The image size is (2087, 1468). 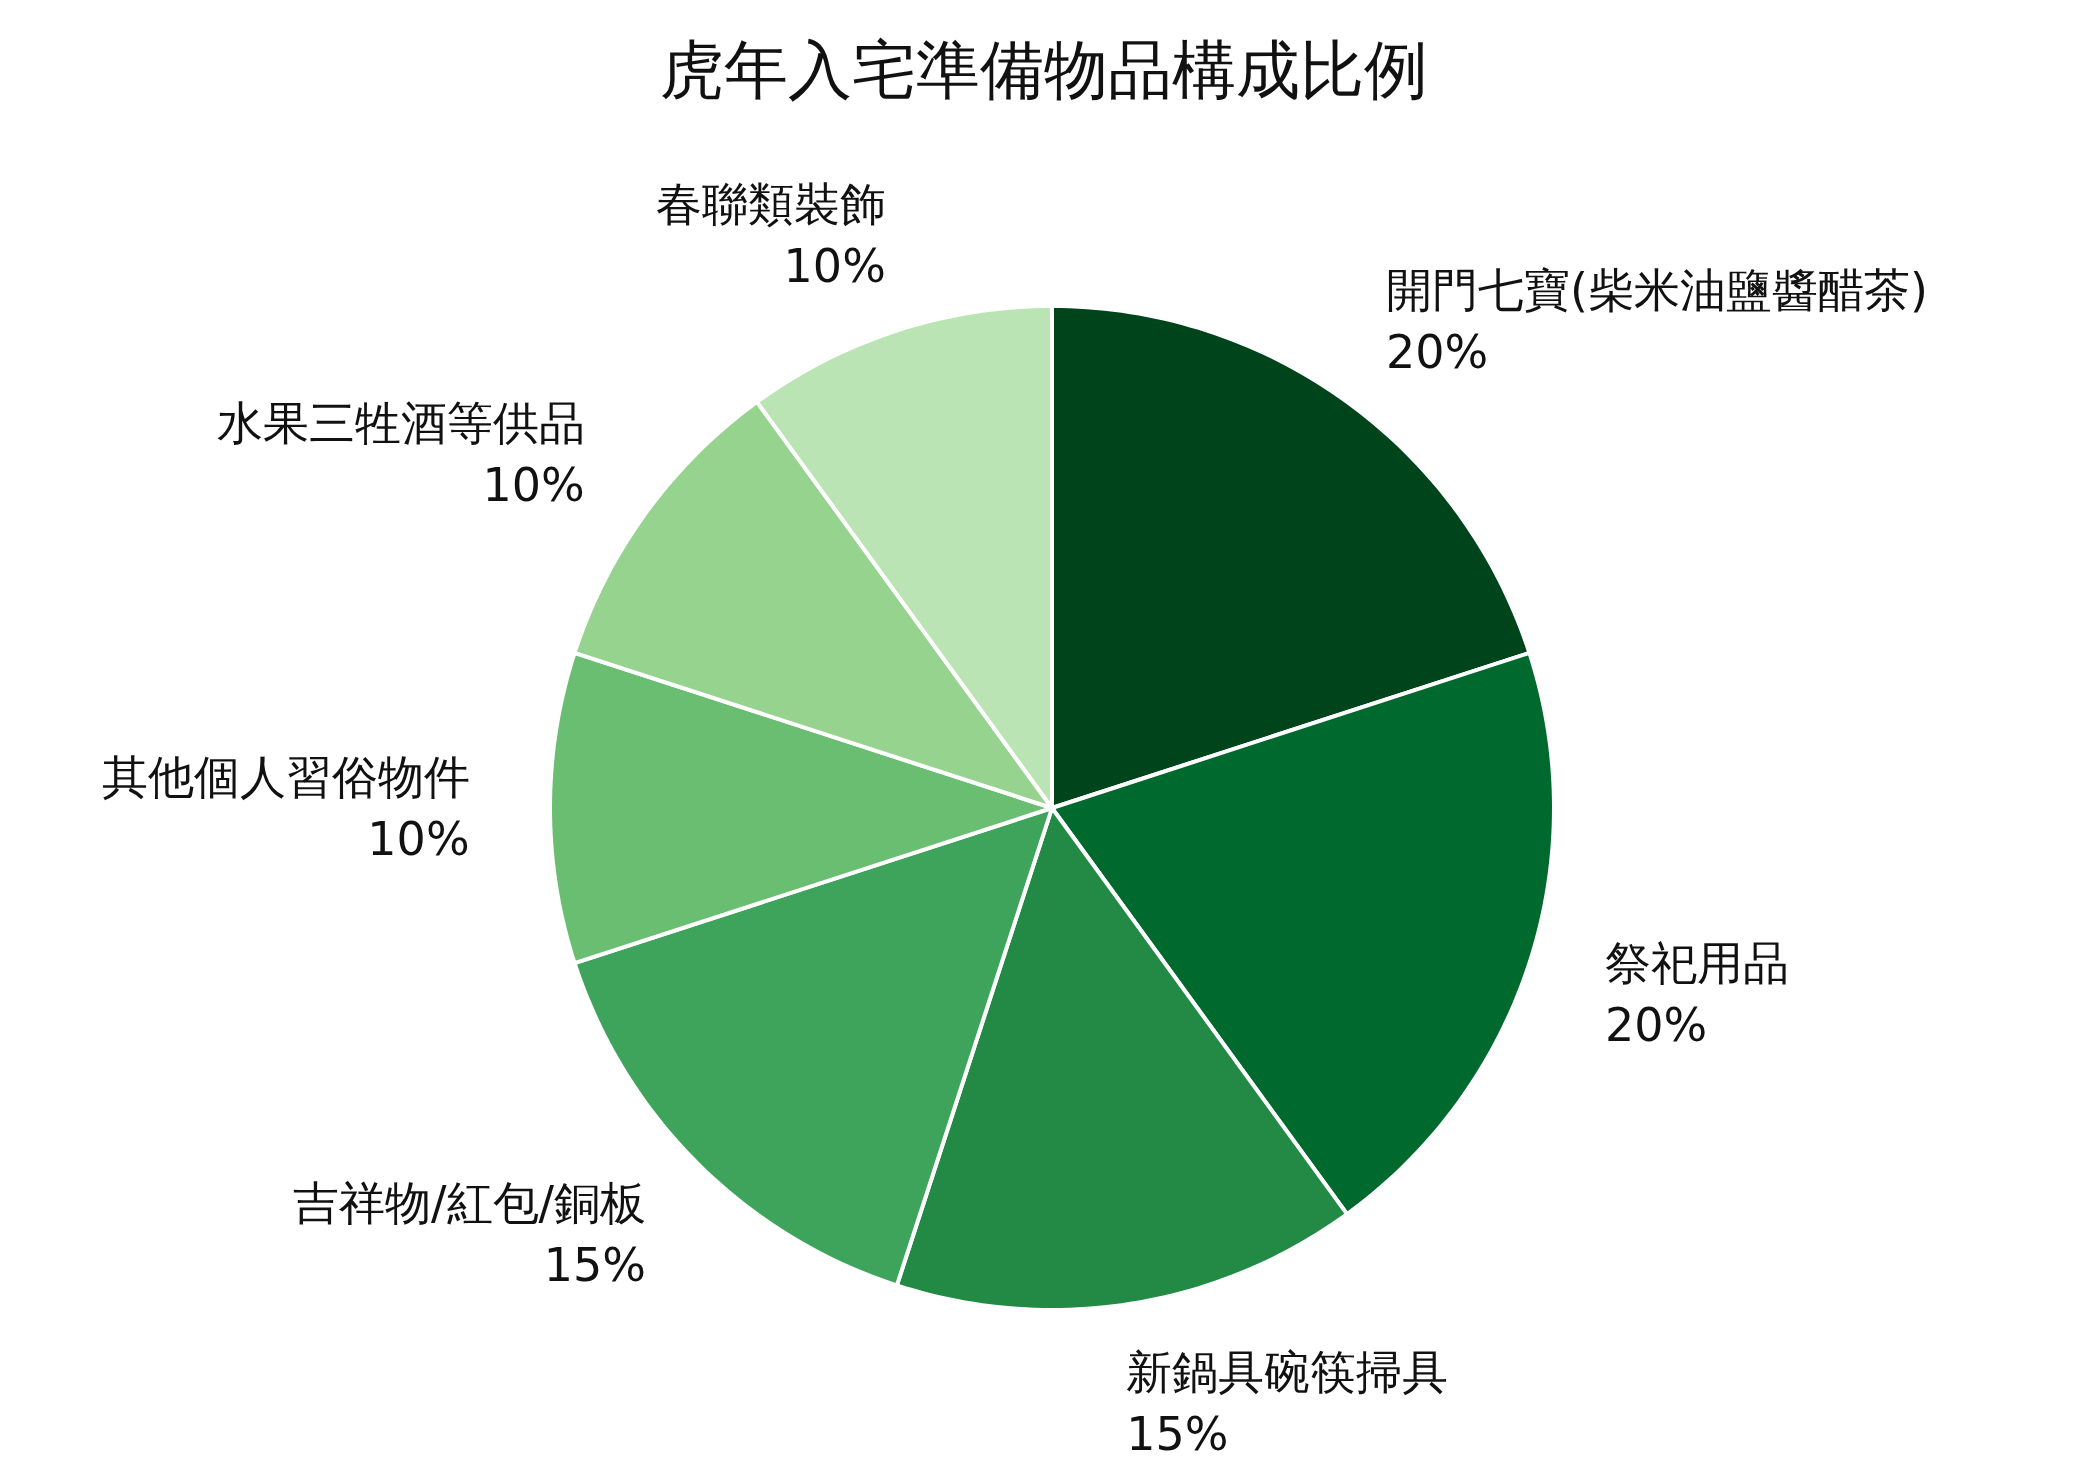 What do you see at coordinates (770, 204) in the screenshot?
I see `slice-label: 春聯類裝飾` at bounding box center [770, 204].